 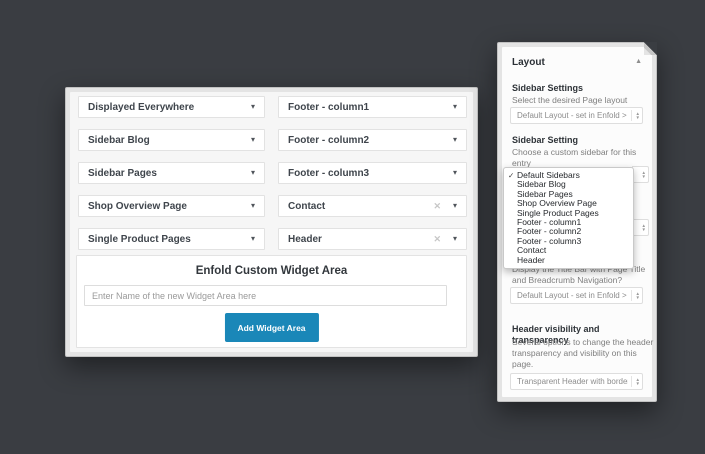 I want to click on section-title: Enfold Custom Widget Area, so click(x=271, y=271).